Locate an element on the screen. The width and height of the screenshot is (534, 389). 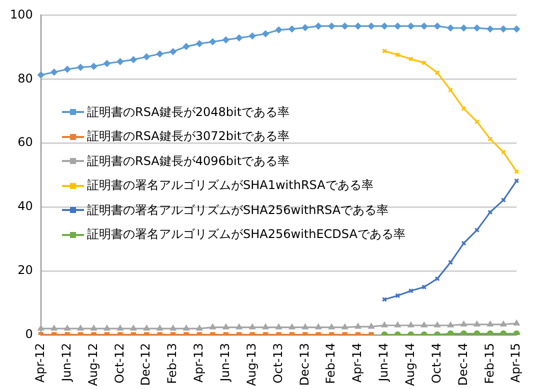
legend-label: 証明書の署名アルゴリズムがSHA256withECDSAである率 is located at coordinates (246, 235).